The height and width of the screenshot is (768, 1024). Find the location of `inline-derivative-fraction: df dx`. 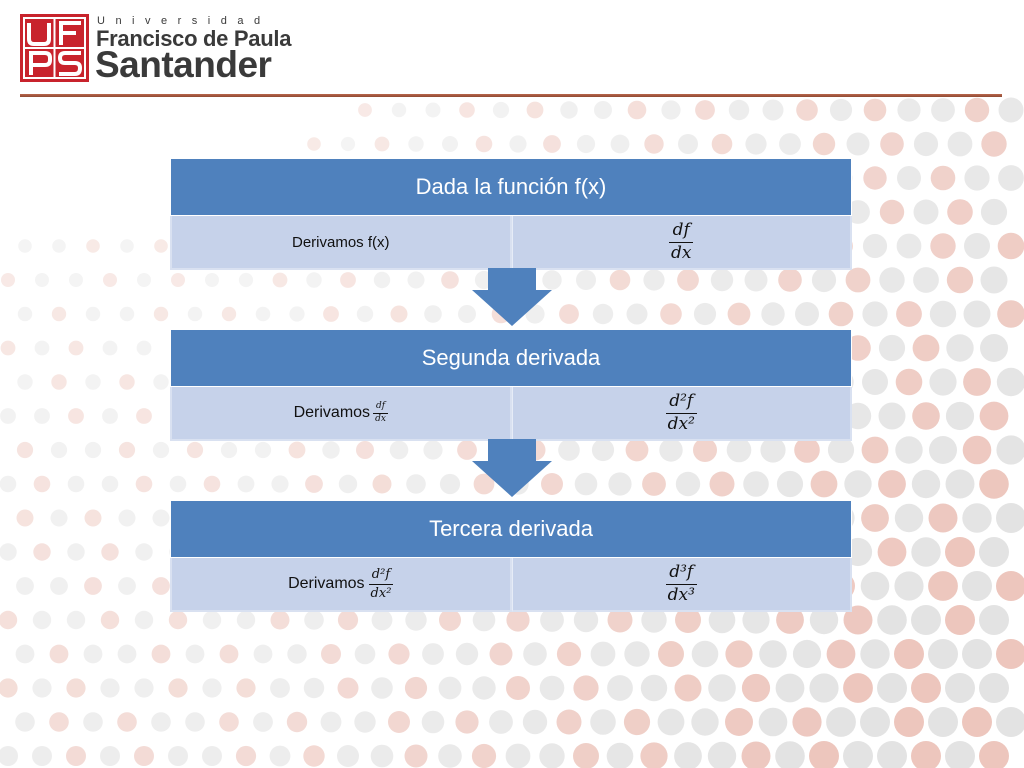

inline-derivative-fraction: df dx is located at coordinates (380, 412).